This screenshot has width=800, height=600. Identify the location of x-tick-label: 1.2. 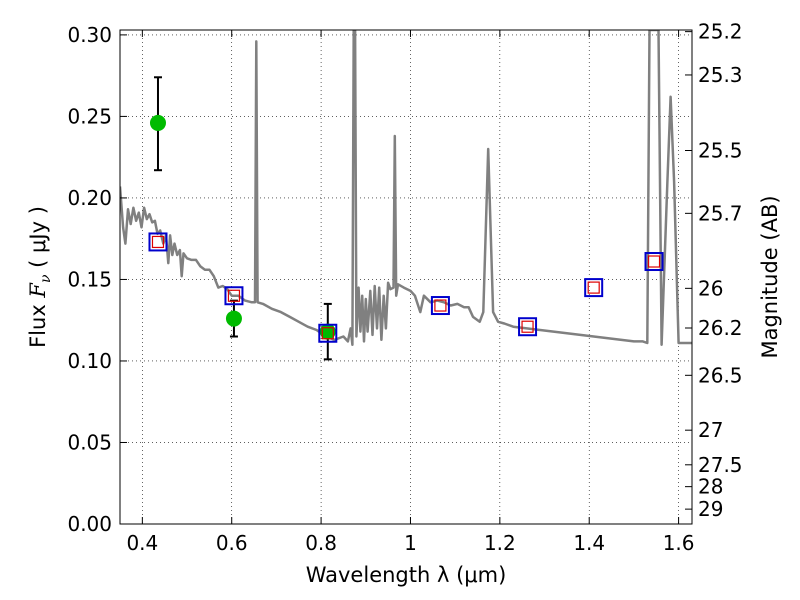
(500, 543).